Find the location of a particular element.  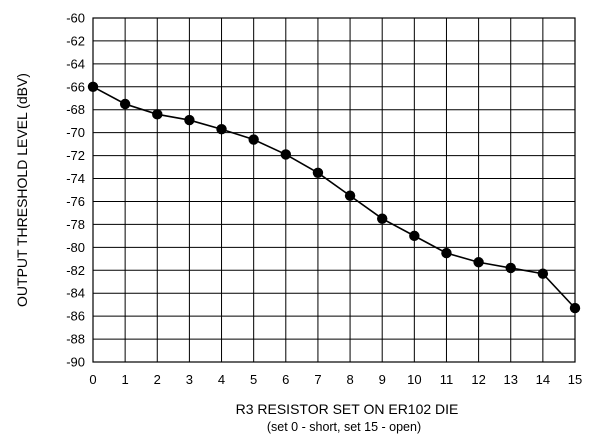

y-tick-label-4: -68 is located at coordinates (75, 109).